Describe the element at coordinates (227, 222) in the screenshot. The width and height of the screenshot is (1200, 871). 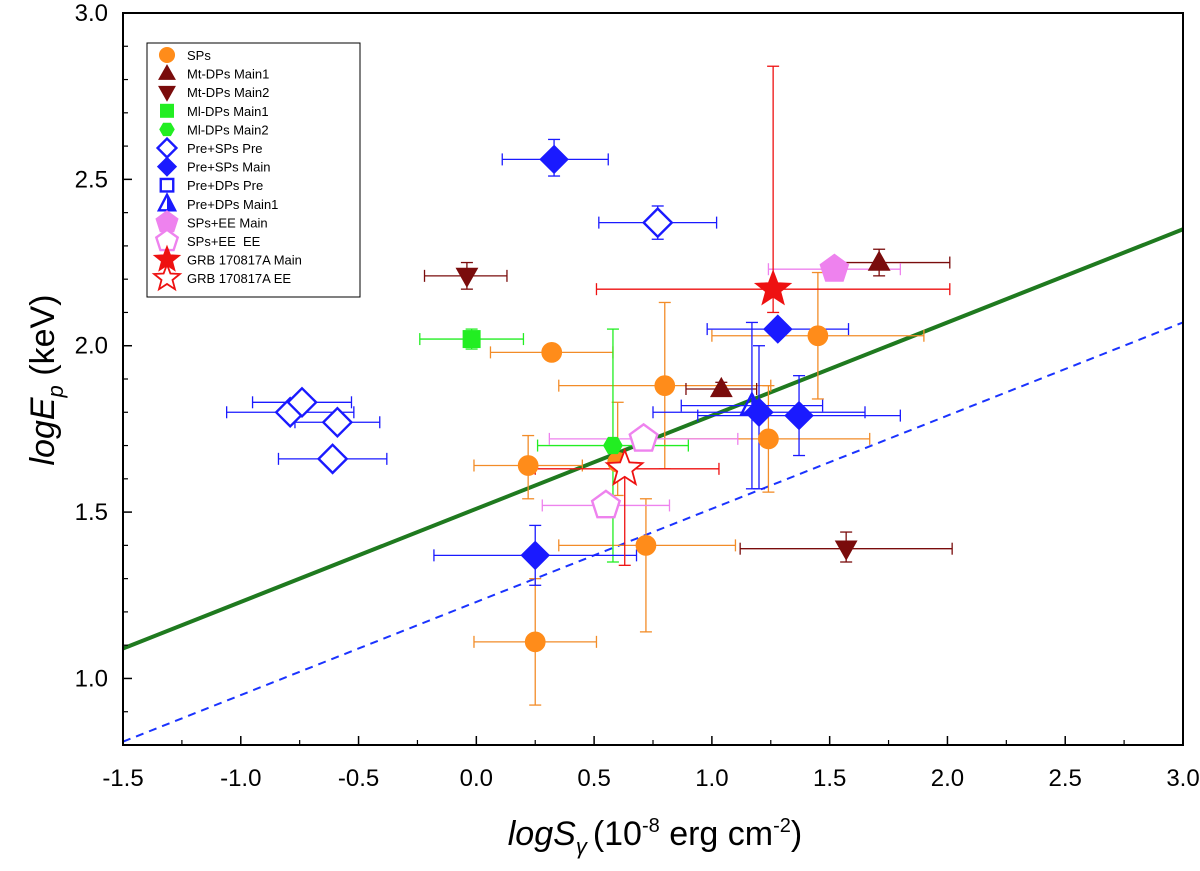
I see `legend-label: SPs+EE Main` at that location.